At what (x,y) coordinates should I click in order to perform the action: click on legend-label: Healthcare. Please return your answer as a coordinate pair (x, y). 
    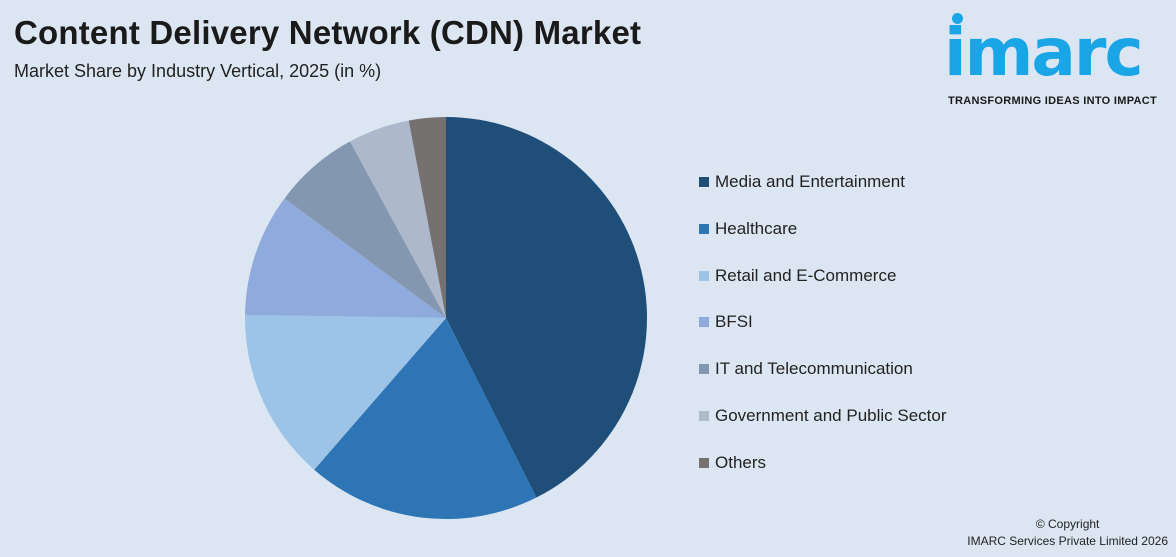
    Looking at the image, I should click on (756, 228).